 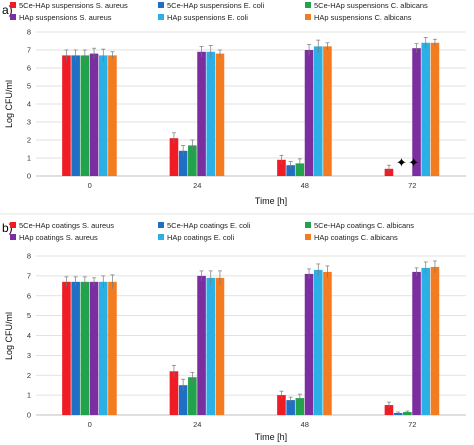 I want to click on legend-label: 5Ce-HAp coatings S. aureus, so click(x=66, y=225).